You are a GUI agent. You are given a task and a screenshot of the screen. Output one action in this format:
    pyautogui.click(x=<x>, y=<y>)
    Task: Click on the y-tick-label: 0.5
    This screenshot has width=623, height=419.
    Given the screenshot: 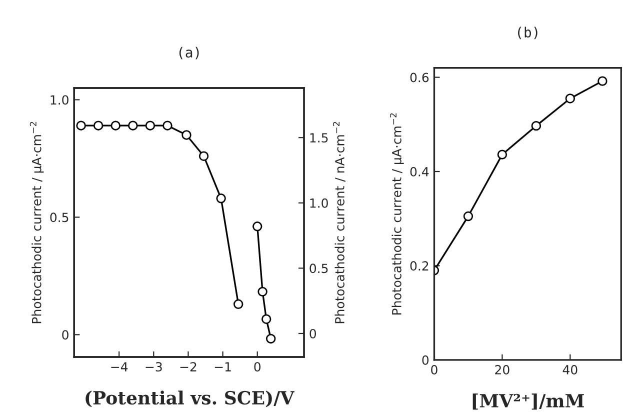 What is the action you would take?
    pyautogui.click(x=59, y=217)
    